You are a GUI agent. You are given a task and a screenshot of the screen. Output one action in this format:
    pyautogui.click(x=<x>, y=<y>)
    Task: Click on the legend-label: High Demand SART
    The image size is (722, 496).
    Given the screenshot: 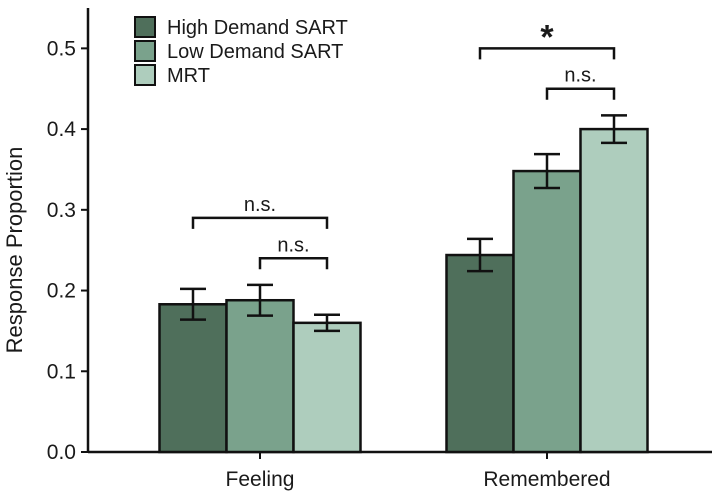 What is the action you would take?
    pyautogui.click(x=257, y=28)
    